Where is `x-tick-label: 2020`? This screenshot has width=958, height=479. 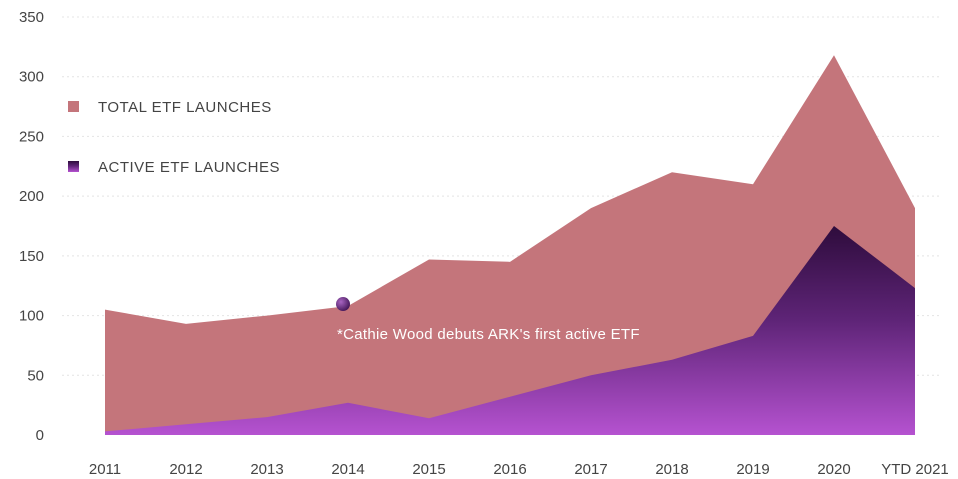
x-tick-label: 2020 is located at coordinates (833, 469).